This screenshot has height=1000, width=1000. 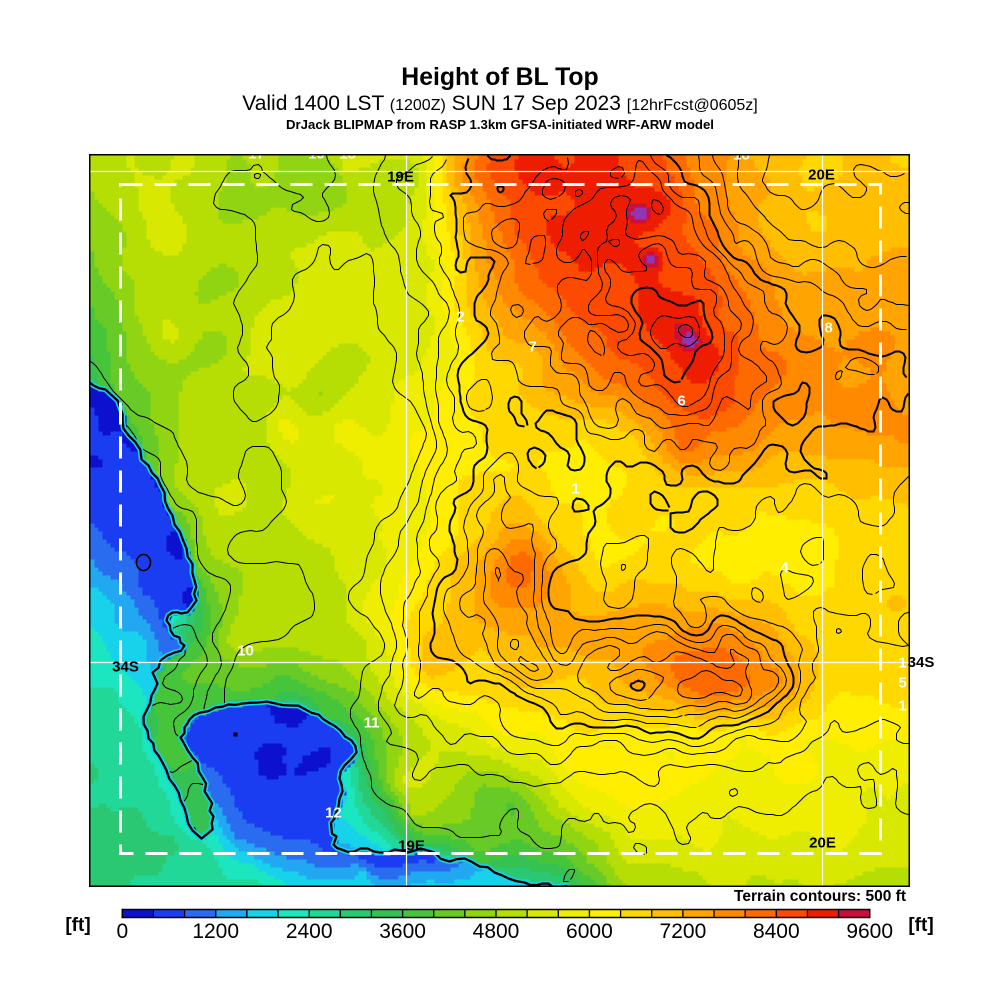 I want to click on svg-text: Terrain contours: 500 ft, so click(x=820, y=896).